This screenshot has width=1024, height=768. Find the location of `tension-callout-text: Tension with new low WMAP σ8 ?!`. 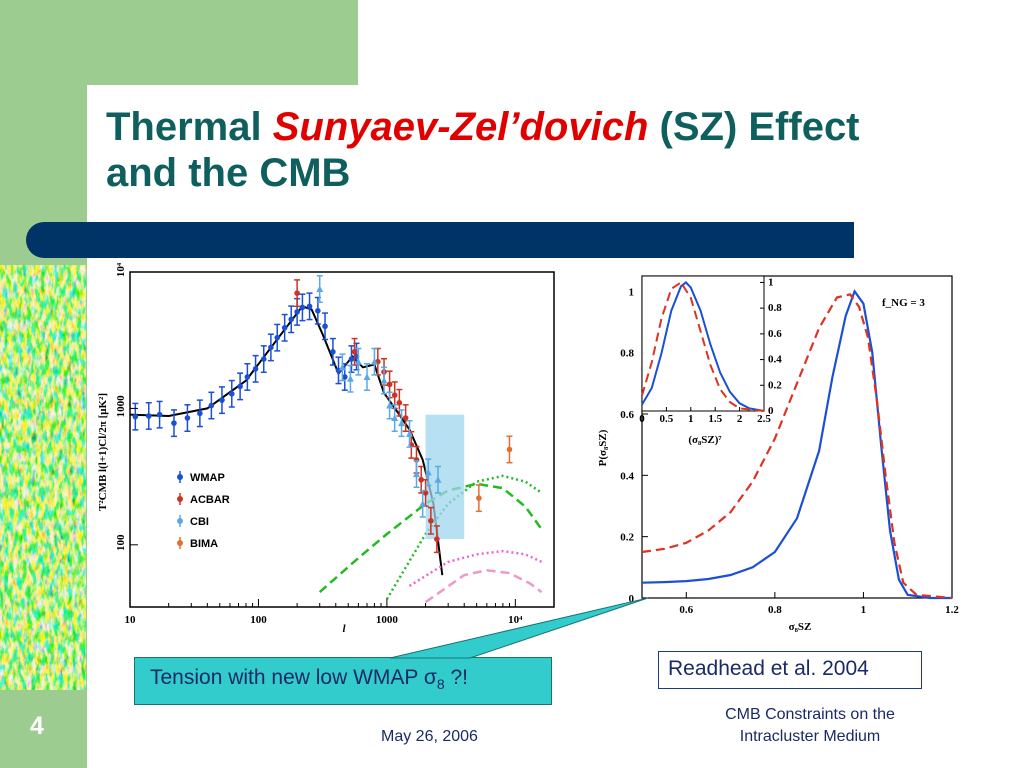

tension-callout-text: Tension with new low WMAP σ8 ?! is located at coordinates (309, 679).